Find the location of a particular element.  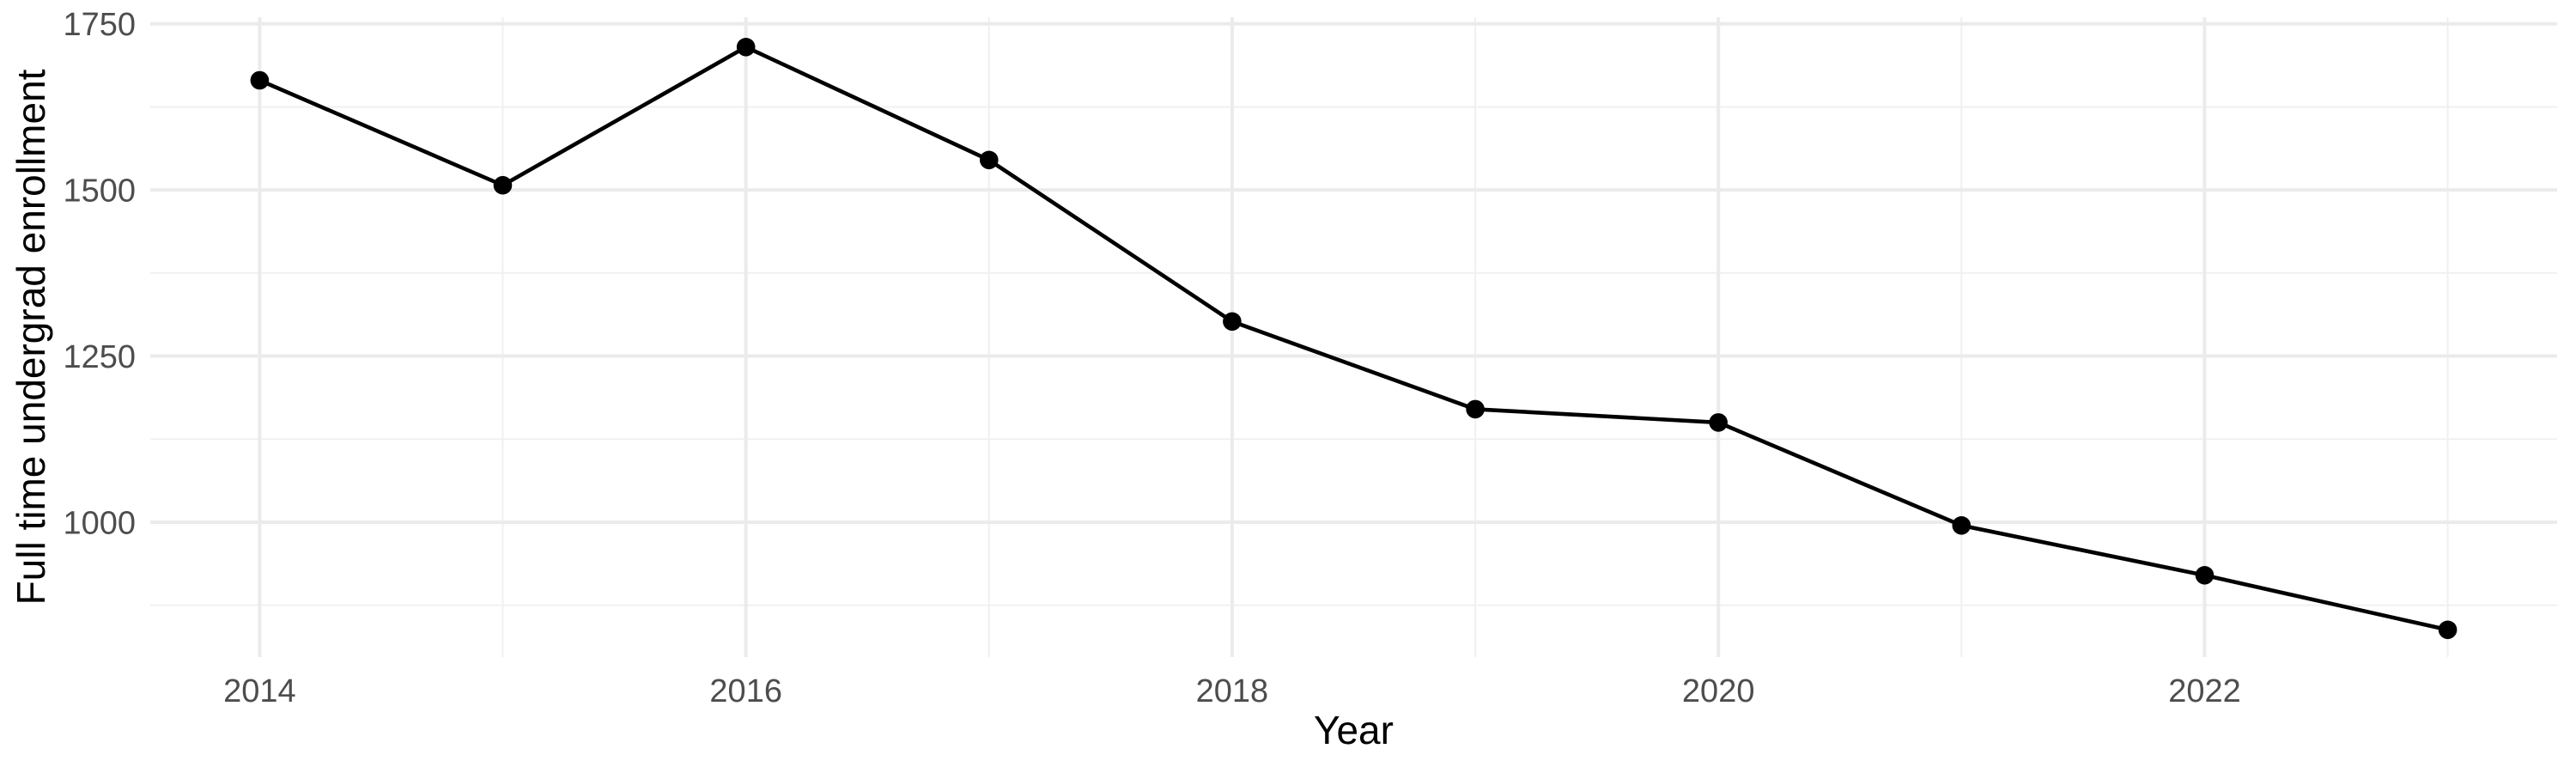

x-tick-label: 2022 is located at coordinates (2204, 691).